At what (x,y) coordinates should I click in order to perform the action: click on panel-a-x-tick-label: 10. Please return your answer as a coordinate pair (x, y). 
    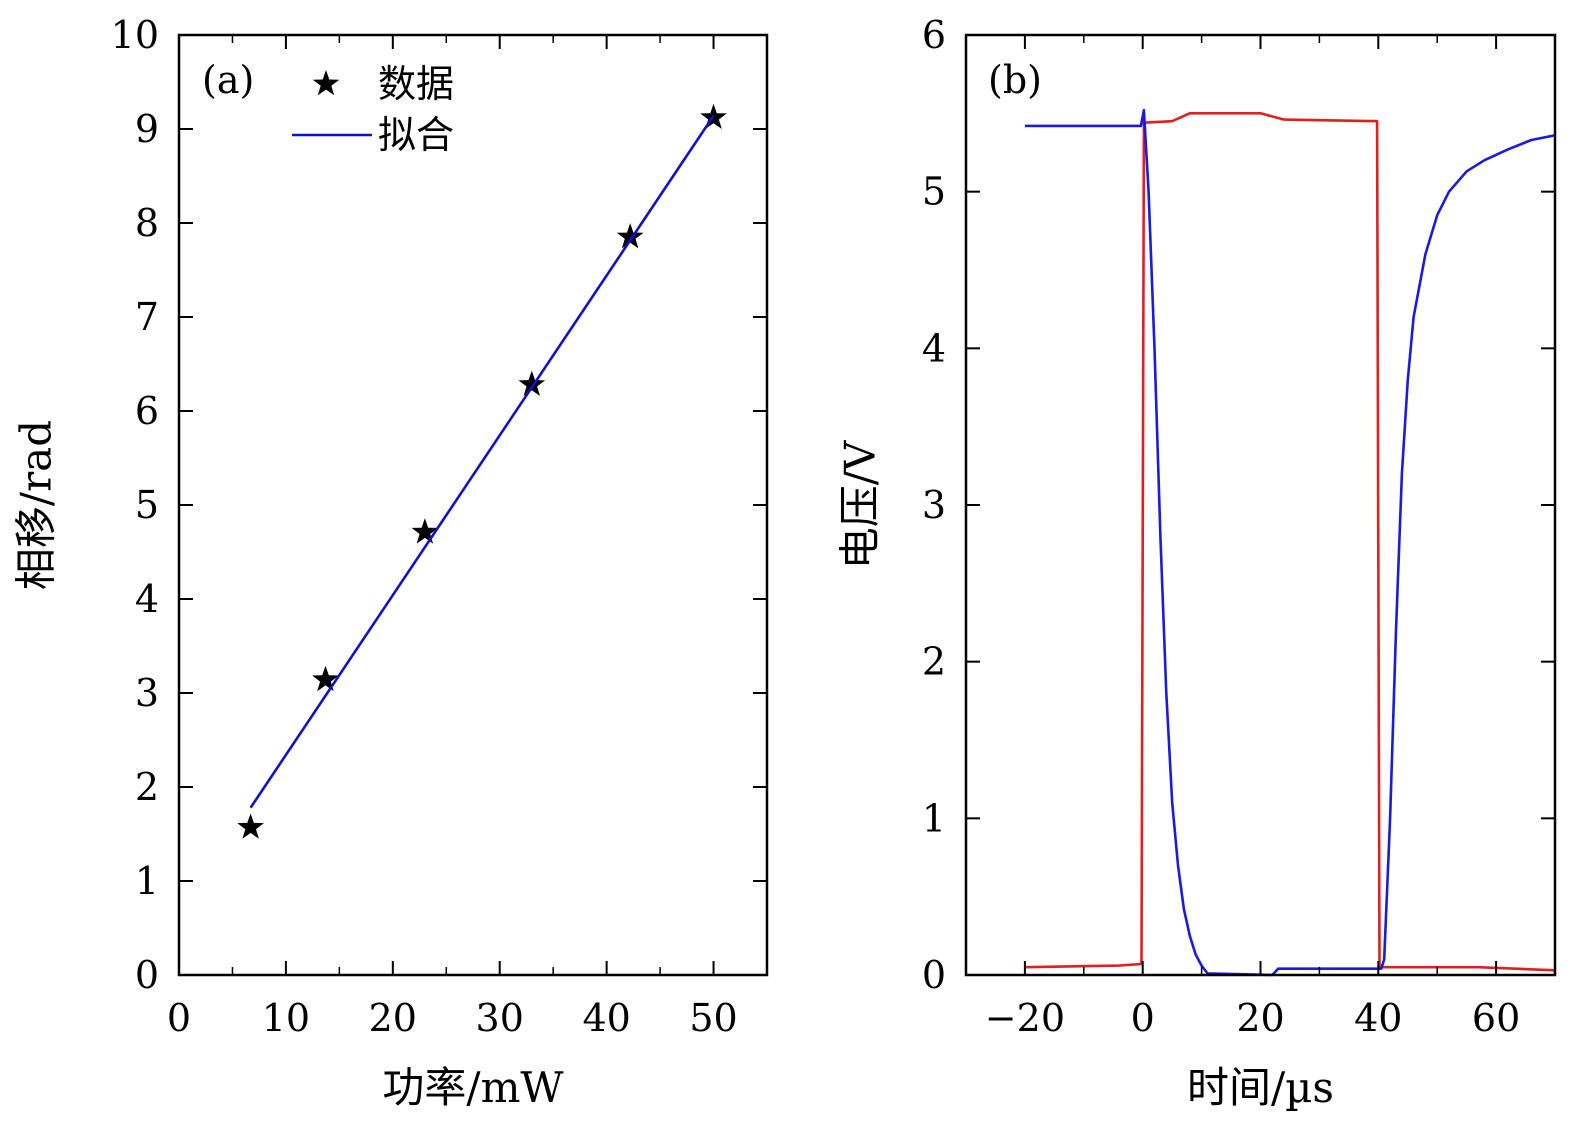
    Looking at the image, I should click on (286, 1018).